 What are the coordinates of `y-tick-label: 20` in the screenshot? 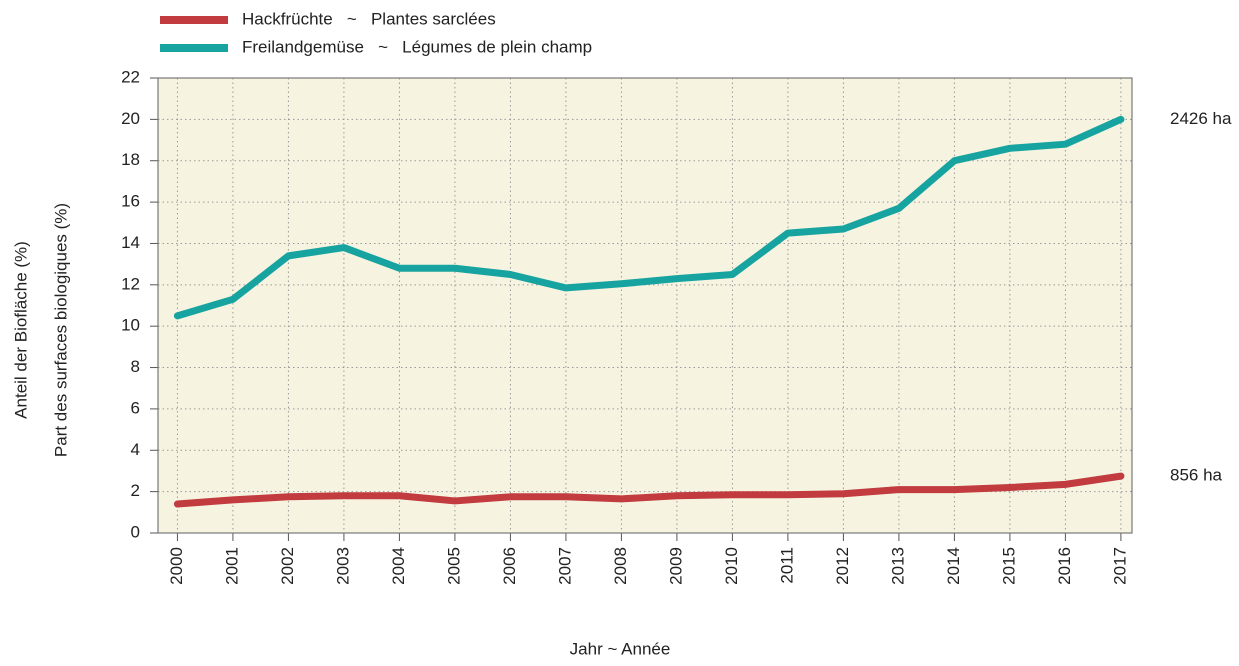 It's located at (130, 118).